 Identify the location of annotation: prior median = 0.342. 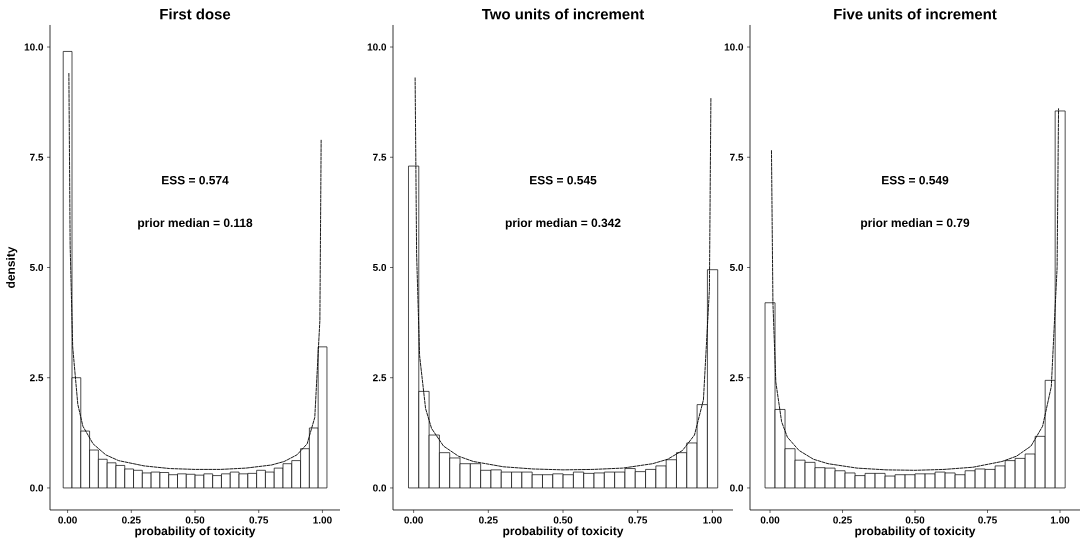
(563, 224).